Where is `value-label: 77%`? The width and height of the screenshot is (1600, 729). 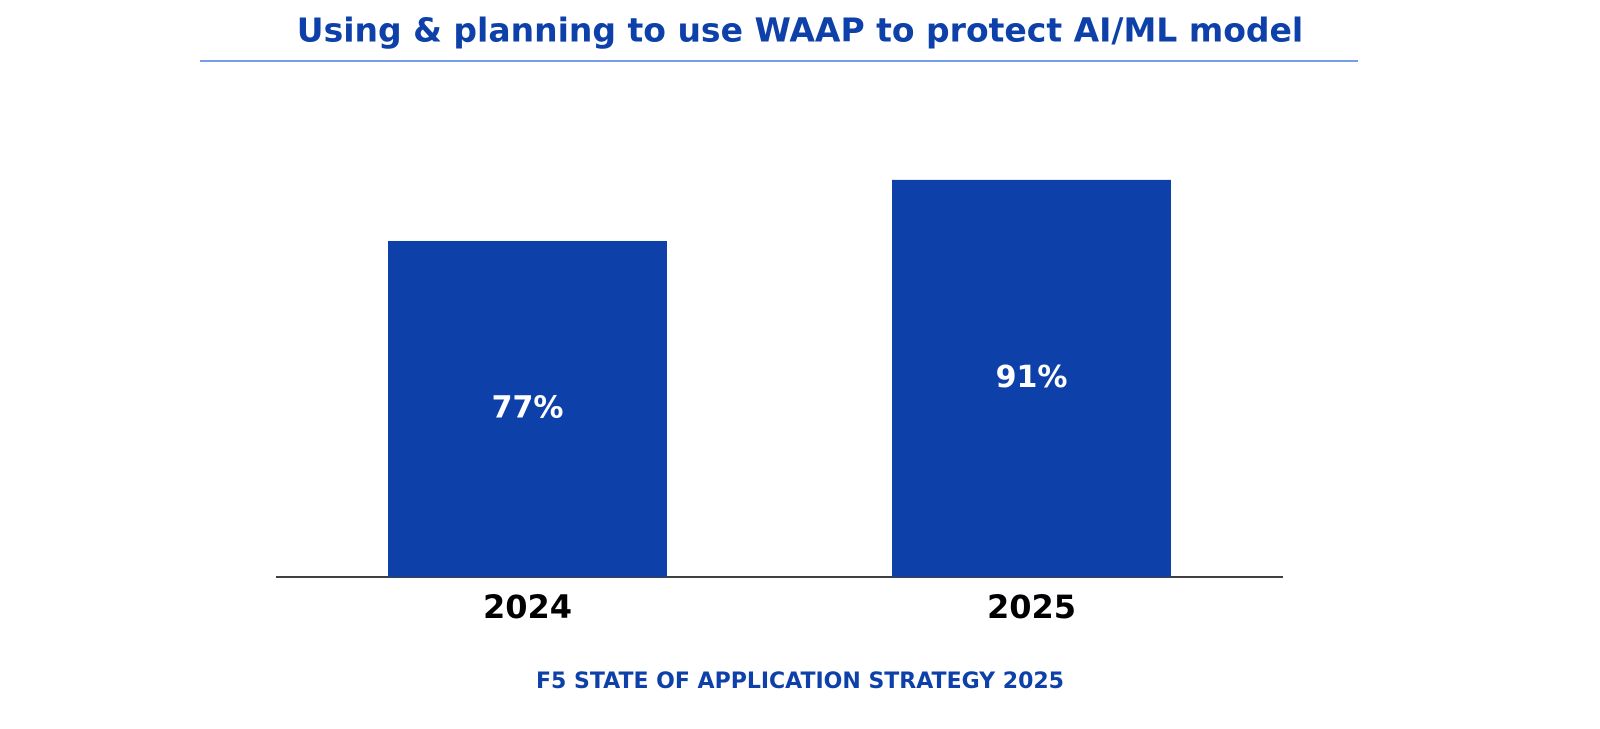 value-label: 77% is located at coordinates (528, 407).